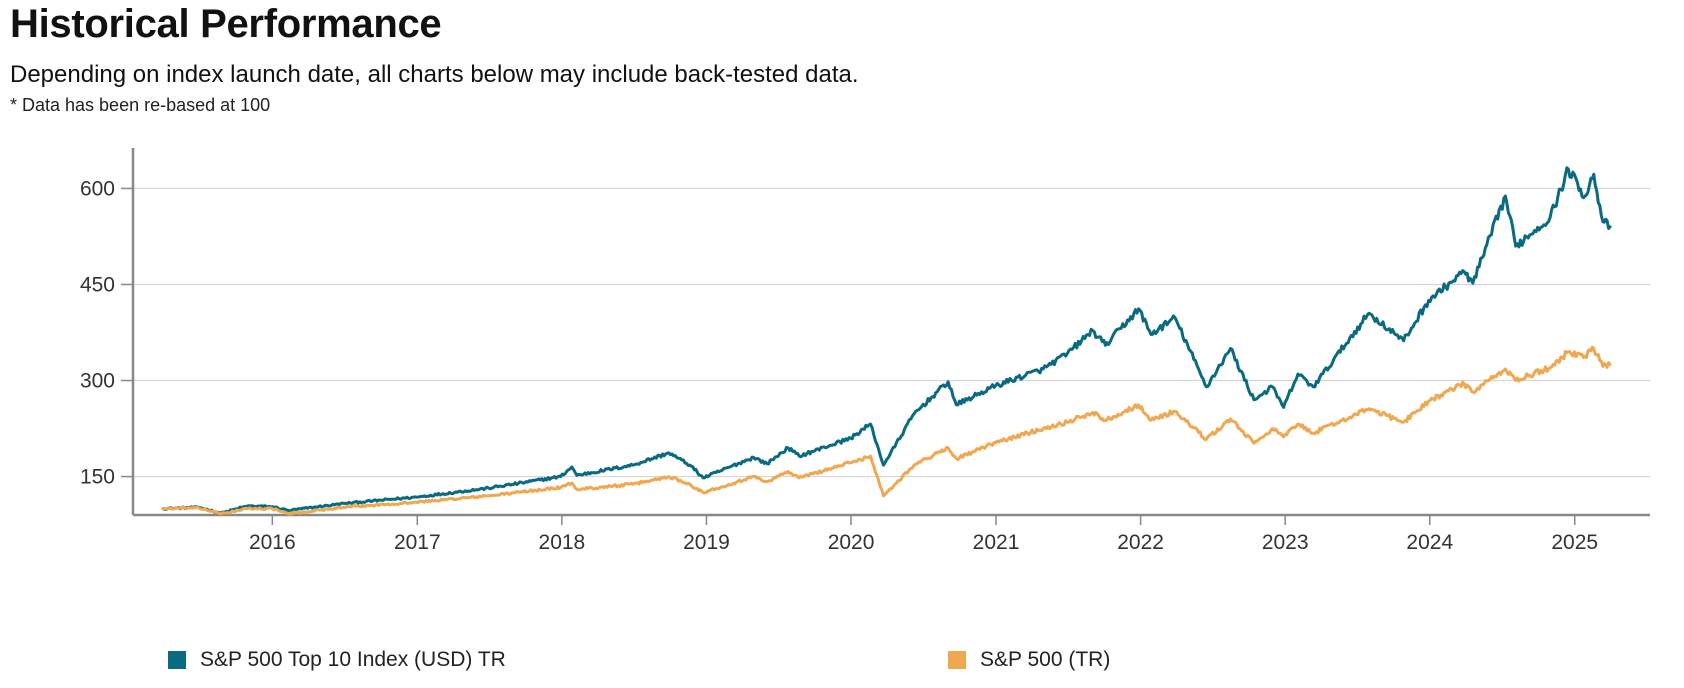 The height and width of the screenshot is (688, 1684). Describe the element at coordinates (1429, 542) in the screenshot. I see `x-tick-label-2024: 2024` at that location.